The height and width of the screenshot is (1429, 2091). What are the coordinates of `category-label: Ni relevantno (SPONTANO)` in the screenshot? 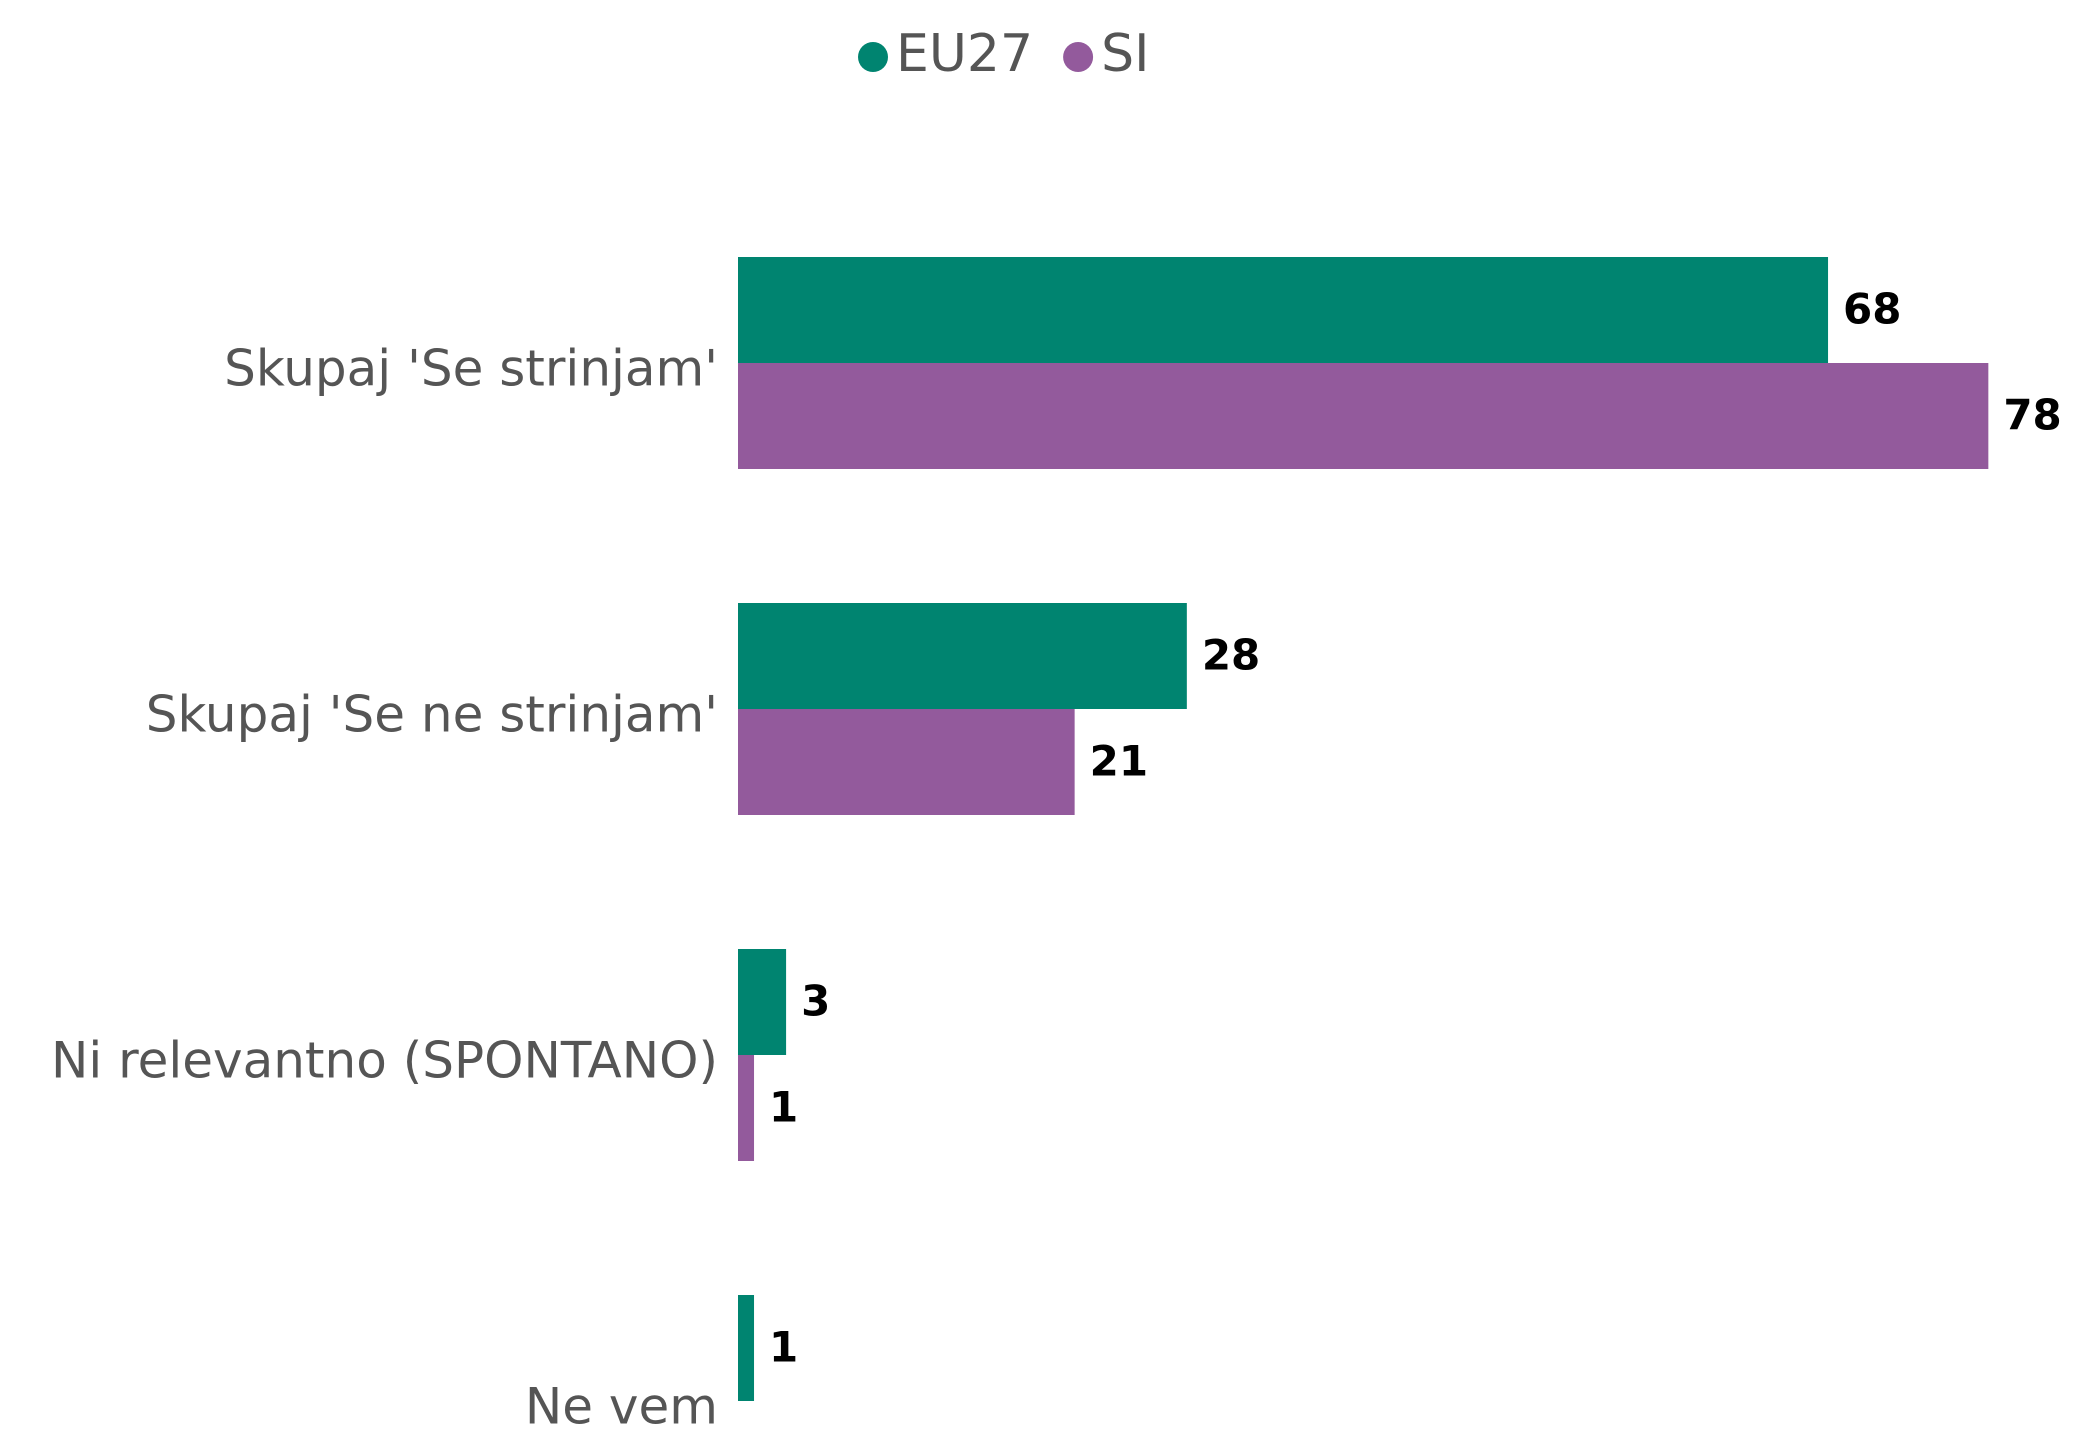 It's located at (384, 1061).